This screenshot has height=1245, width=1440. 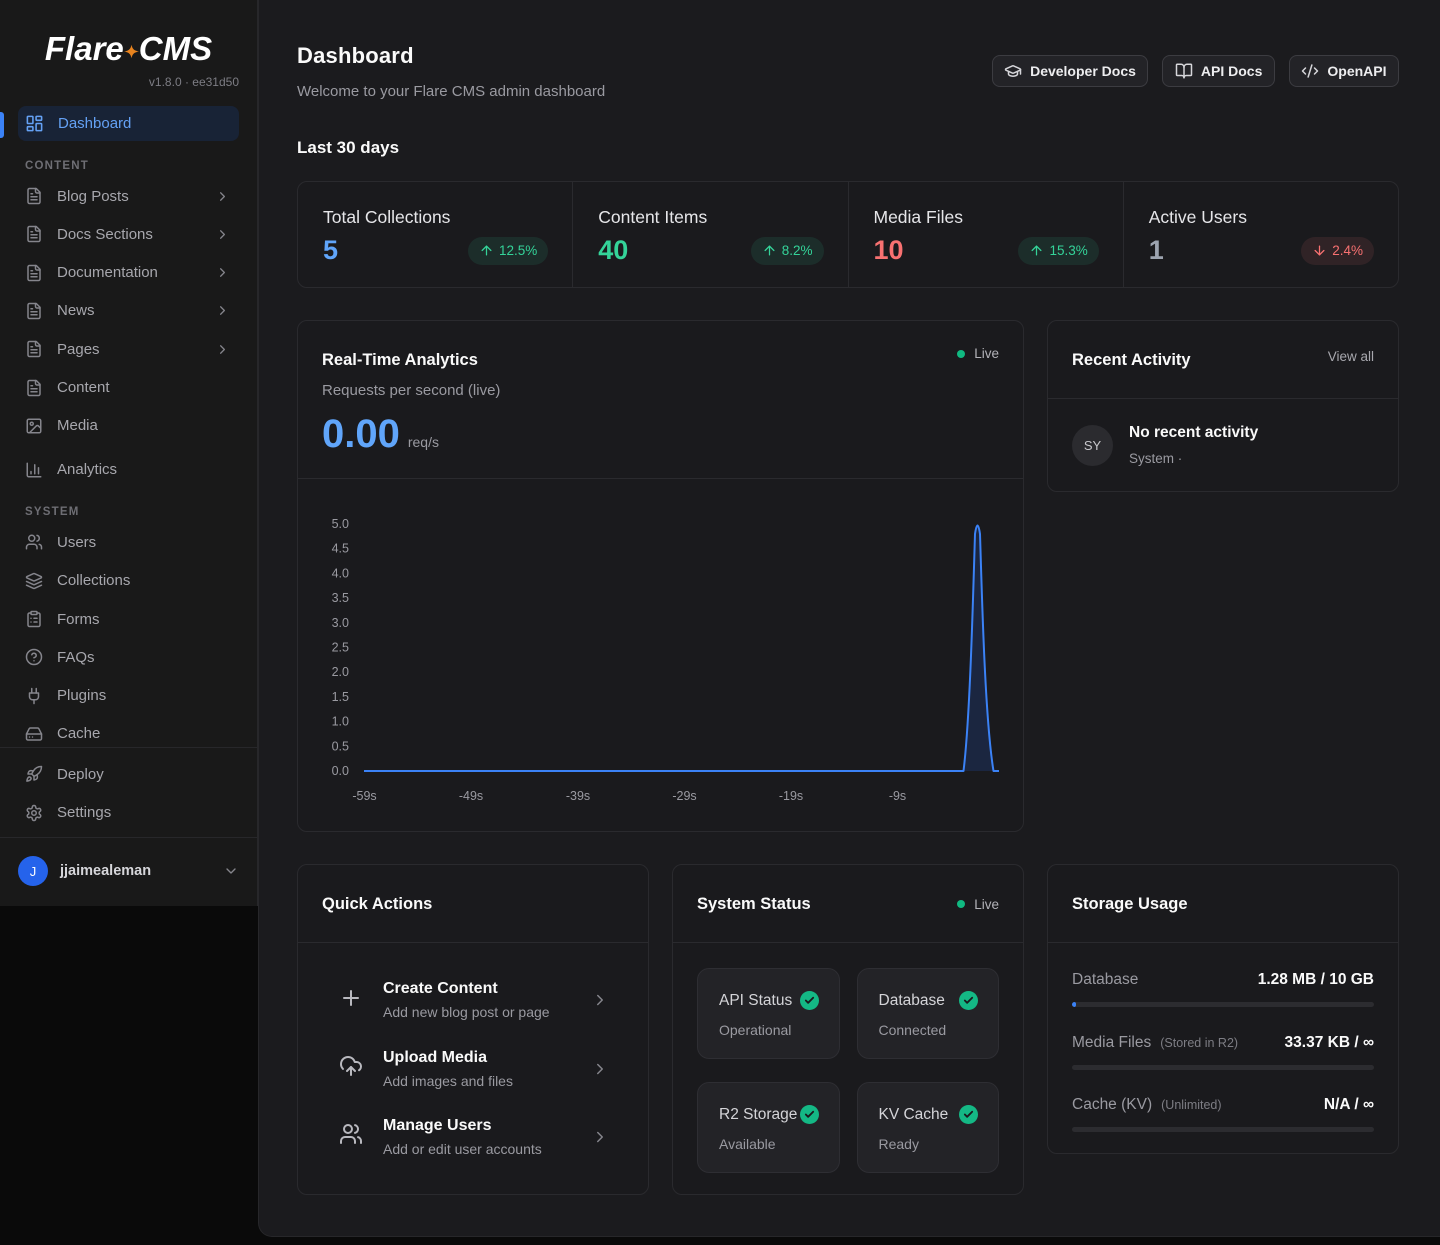 What do you see at coordinates (340, 672) in the screenshot?
I see `svg-text: 2.0` at bounding box center [340, 672].